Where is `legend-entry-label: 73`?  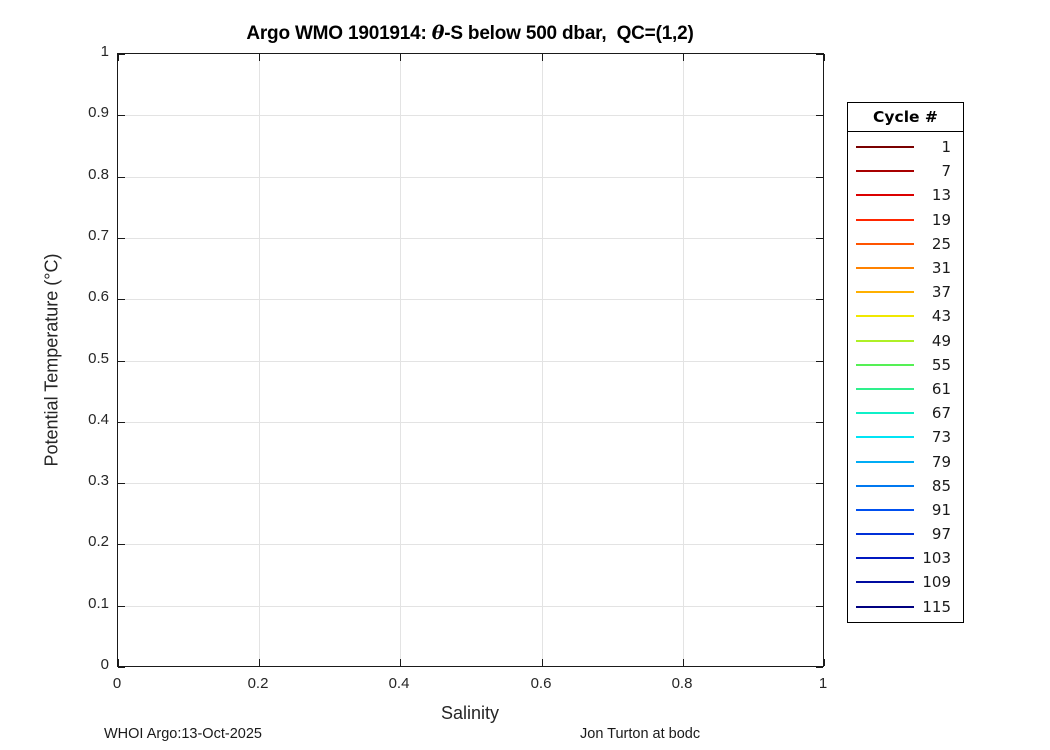
legend-entry-label: 73 is located at coordinates (941, 437).